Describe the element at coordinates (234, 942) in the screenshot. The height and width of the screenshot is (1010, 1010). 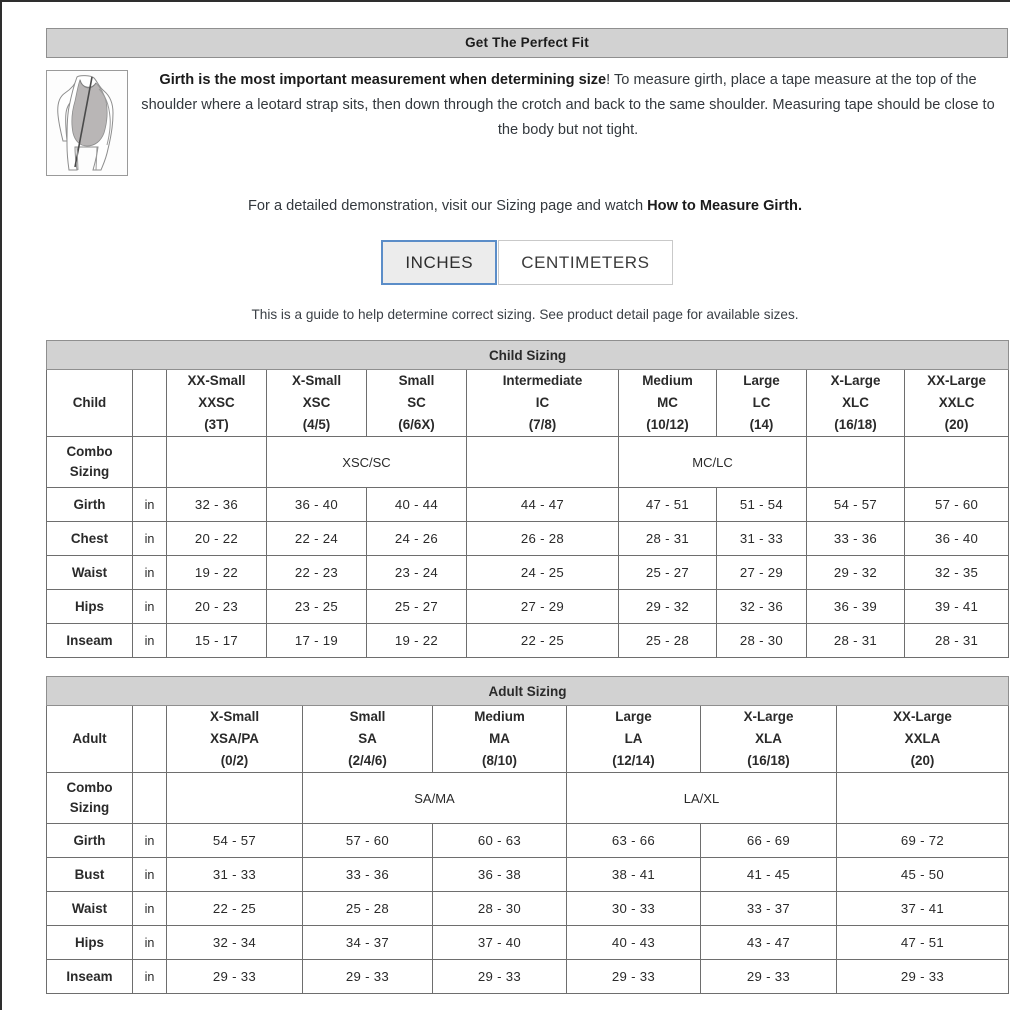
I see `adult-hips-xsa-pa: 32 - 34` at that location.